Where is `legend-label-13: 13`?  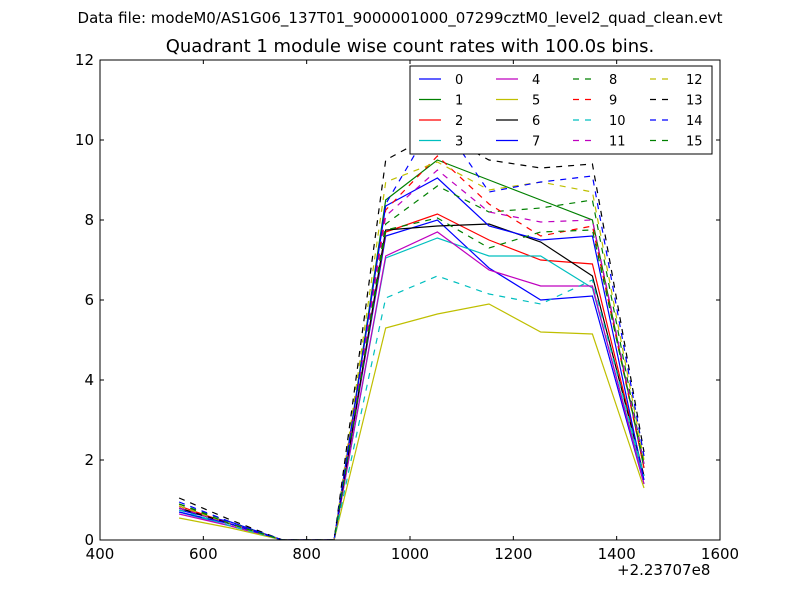
legend-label-13: 13 is located at coordinates (694, 101).